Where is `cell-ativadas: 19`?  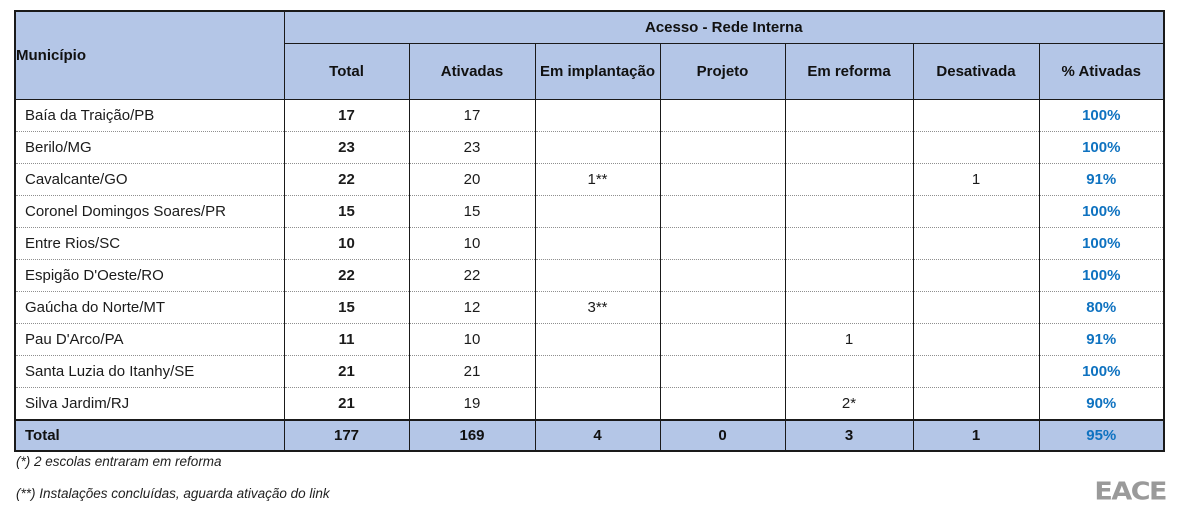
cell-ativadas: 19 is located at coordinates (472, 404).